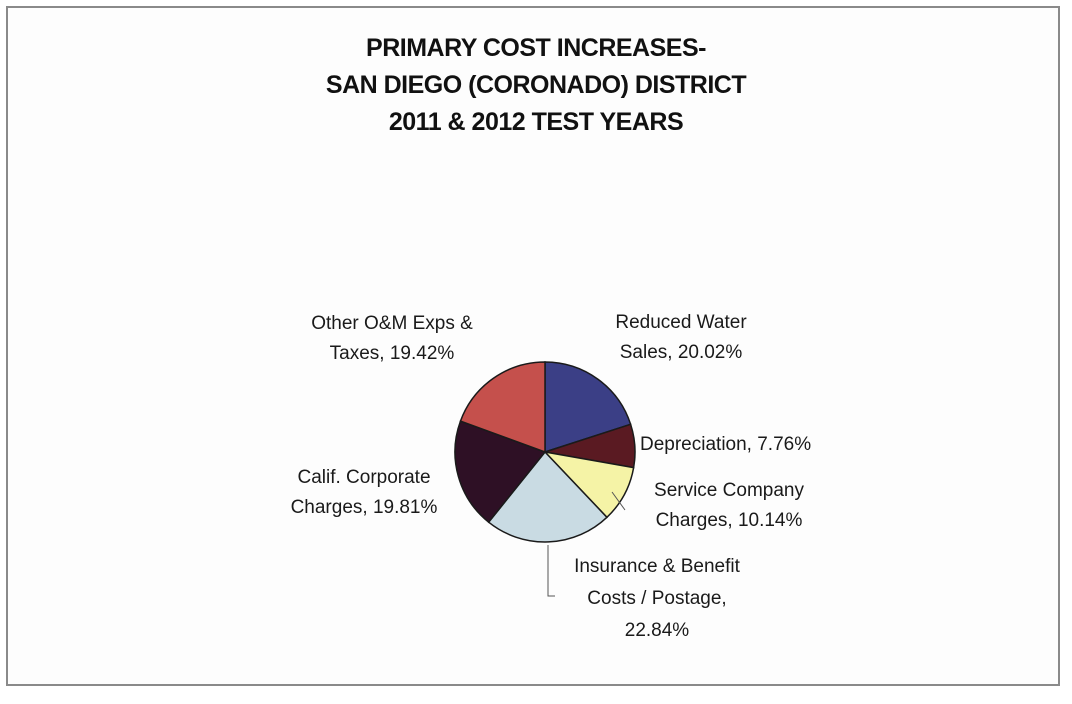 This screenshot has height=704, width=1072. I want to click on slice-label-calif-corporate-charges: Calif. Corporate Charges, 19.81%, so click(364, 492).